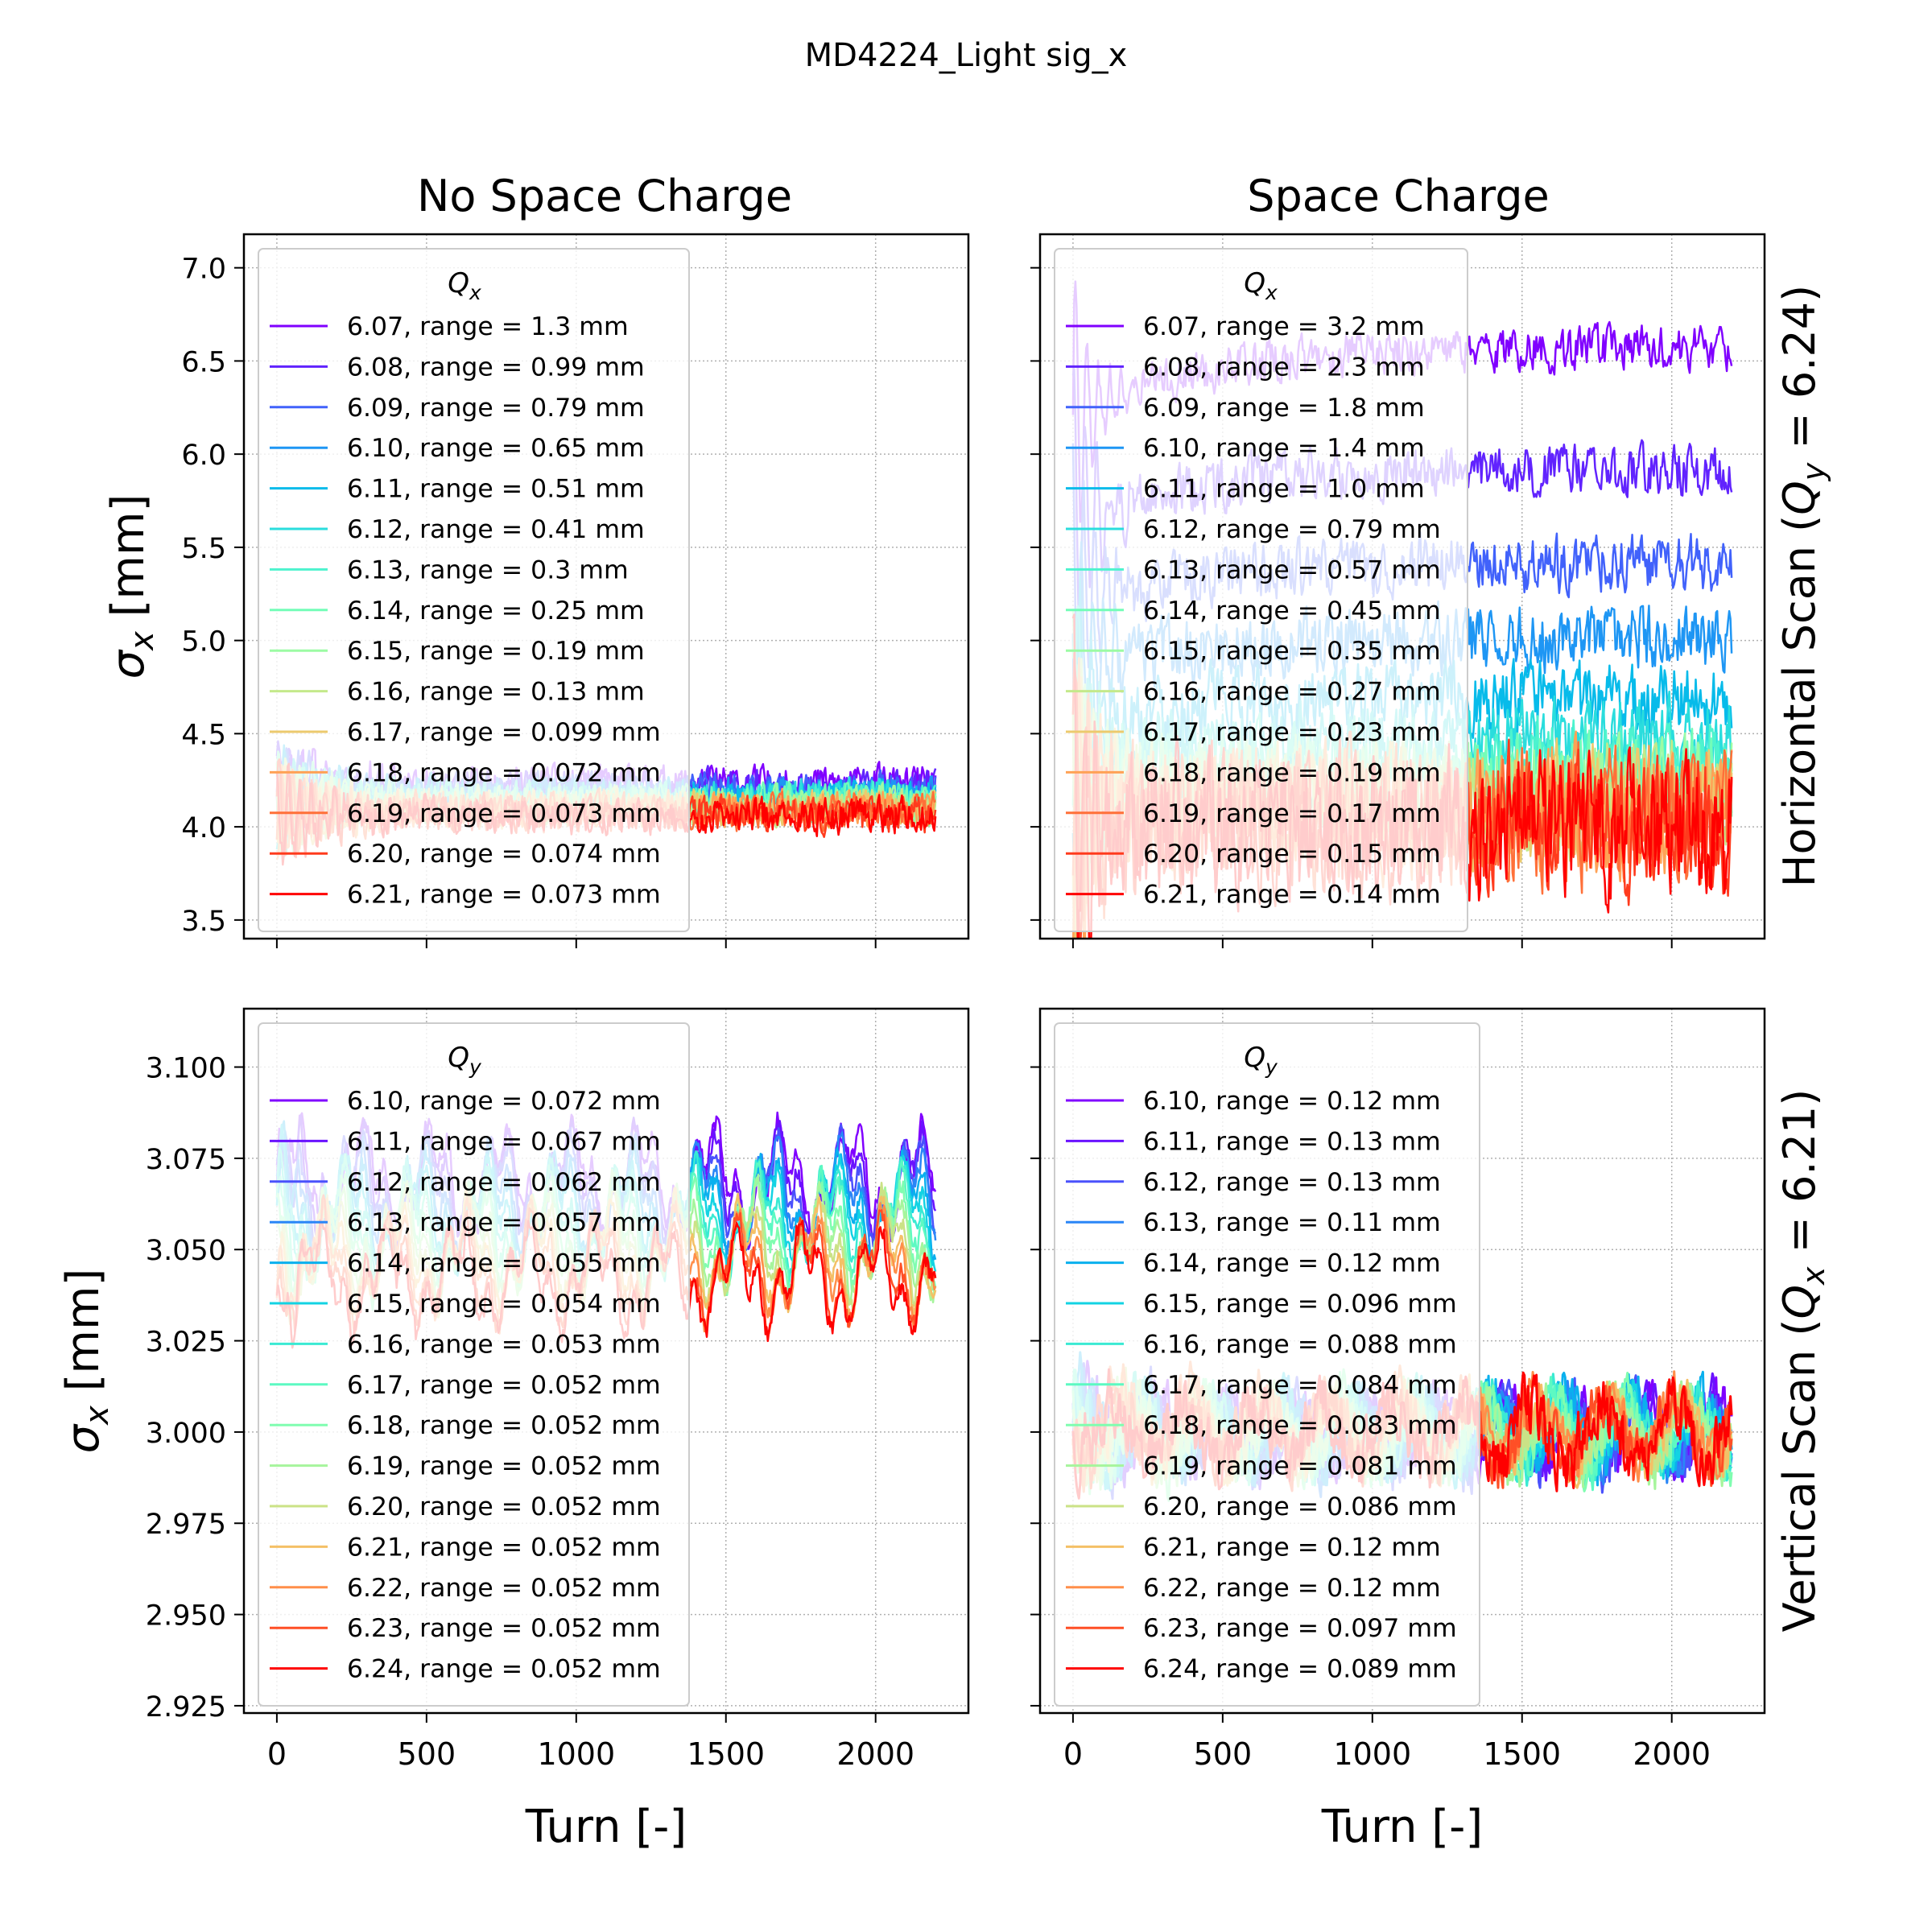 This screenshot has width=1932, height=1932. What do you see at coordinates (1398, 196) in the screenshot?
I see `column-title-space-charge: Space Charge` at bounding box center [1398, 196].